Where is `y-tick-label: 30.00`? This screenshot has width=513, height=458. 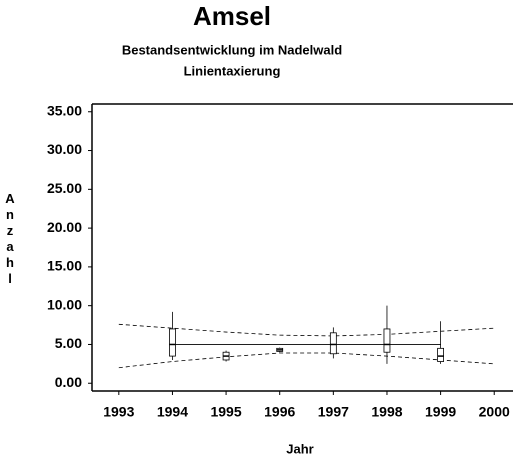 y-tick-label: 30.00 is located at coordinates (64, 149).